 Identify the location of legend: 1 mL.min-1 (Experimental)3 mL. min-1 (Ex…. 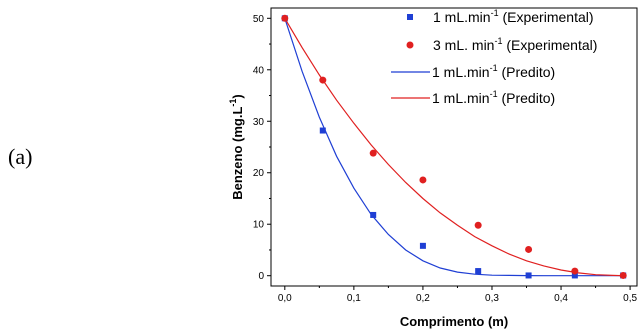
(494, 57).